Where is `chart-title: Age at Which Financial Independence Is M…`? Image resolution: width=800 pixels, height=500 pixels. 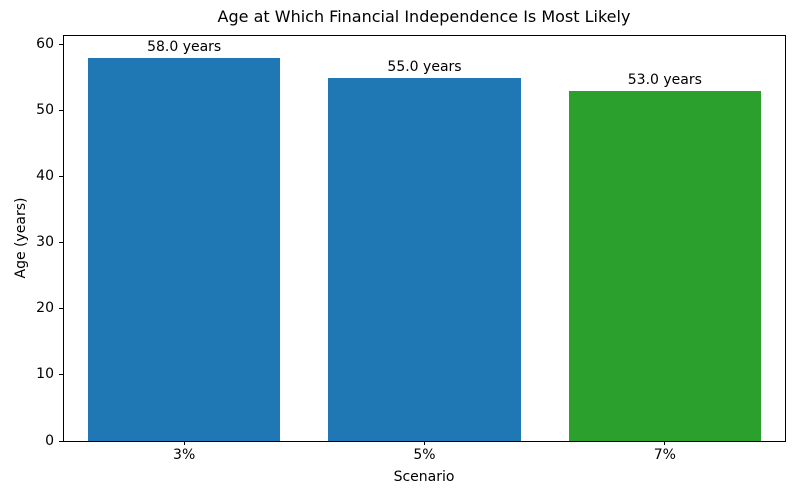 chart-title: Age at Which Financial Independence Is M… is located at coordinates (424, 16).